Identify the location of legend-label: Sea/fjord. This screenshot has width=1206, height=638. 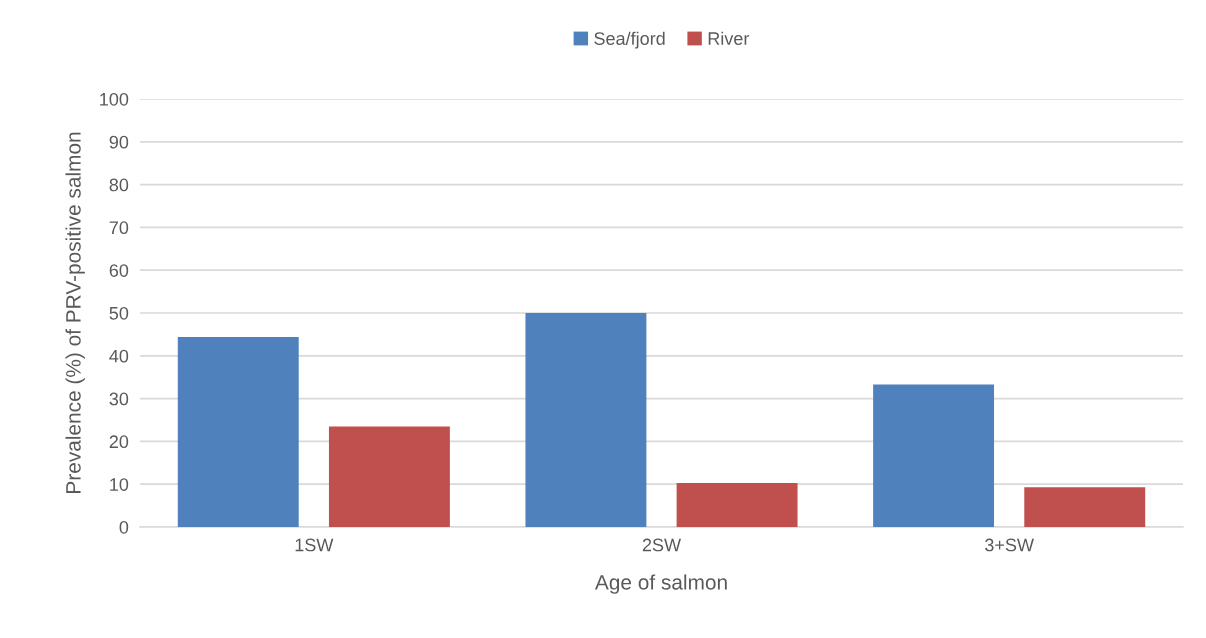
(629, 40).